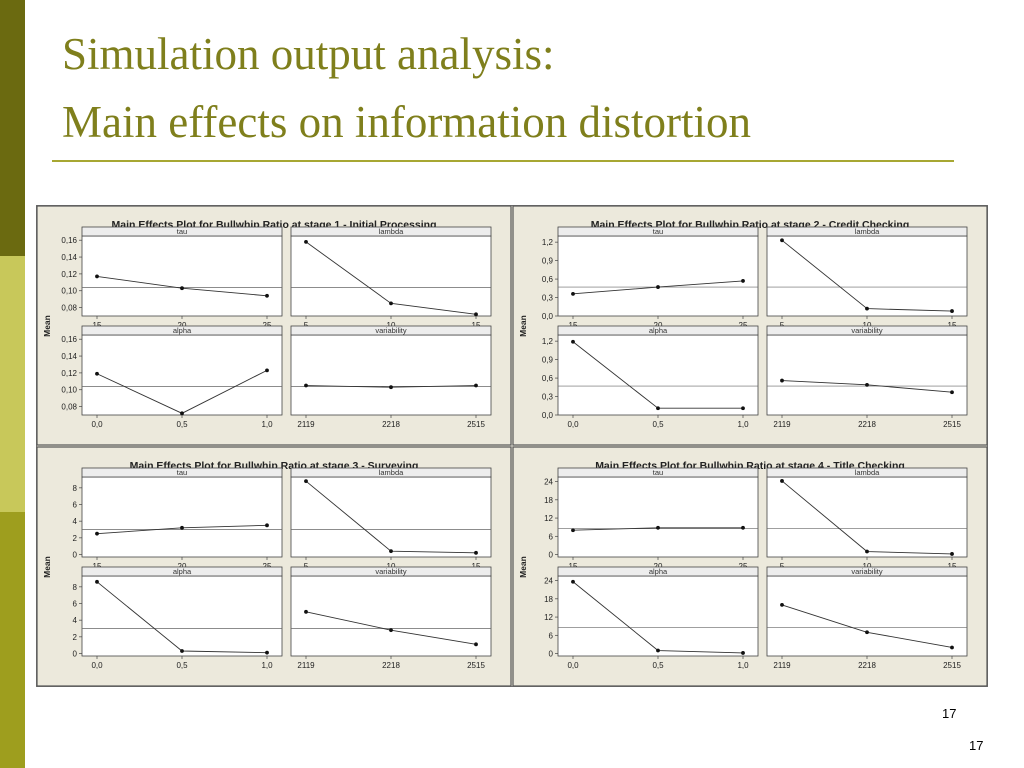  I want to click on y-tick-label: 0,9, so click(548, 261).